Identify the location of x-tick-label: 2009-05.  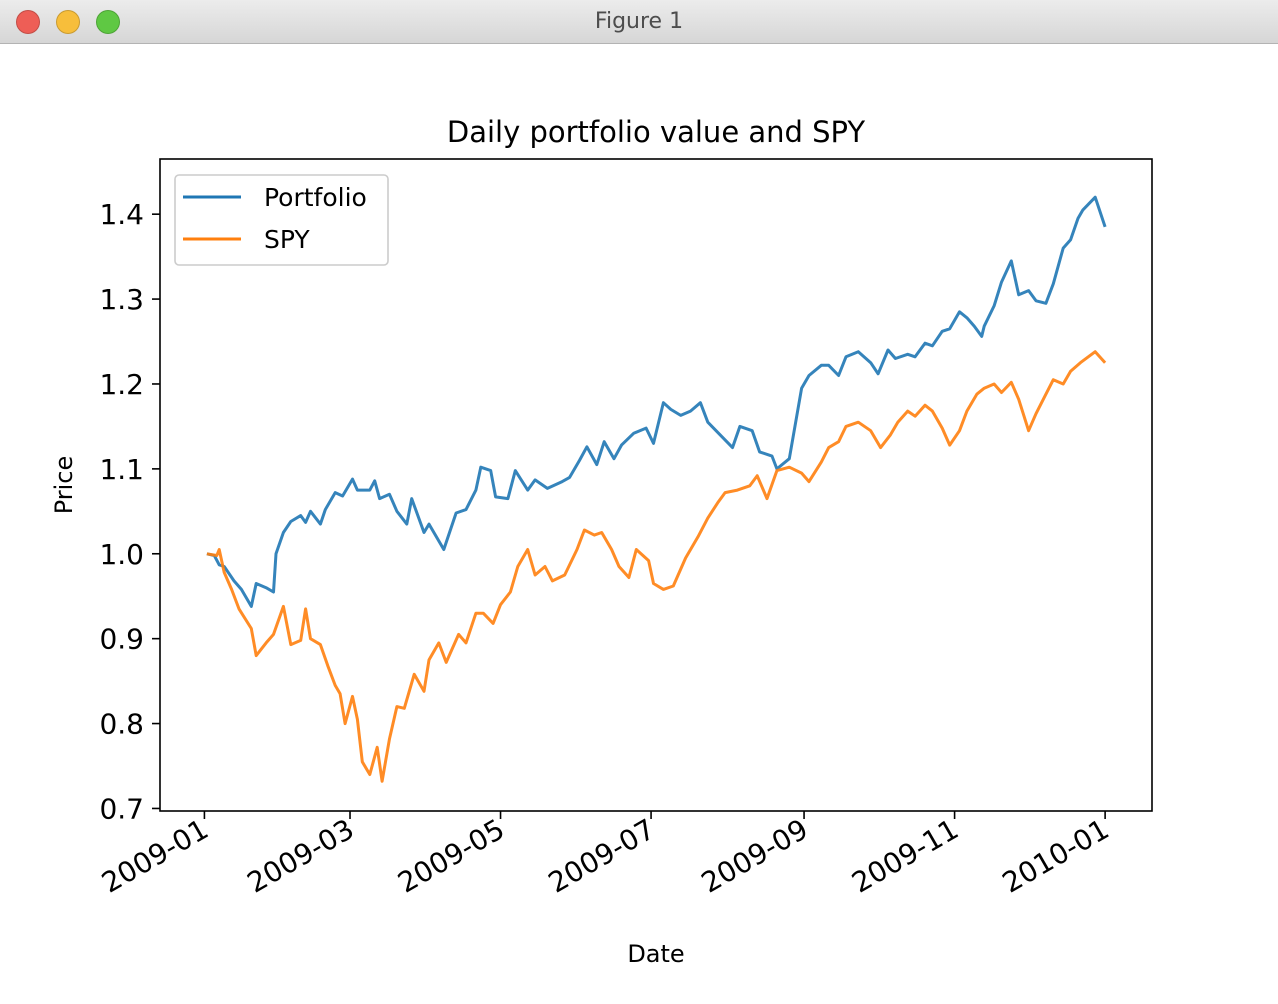
(451, 855).